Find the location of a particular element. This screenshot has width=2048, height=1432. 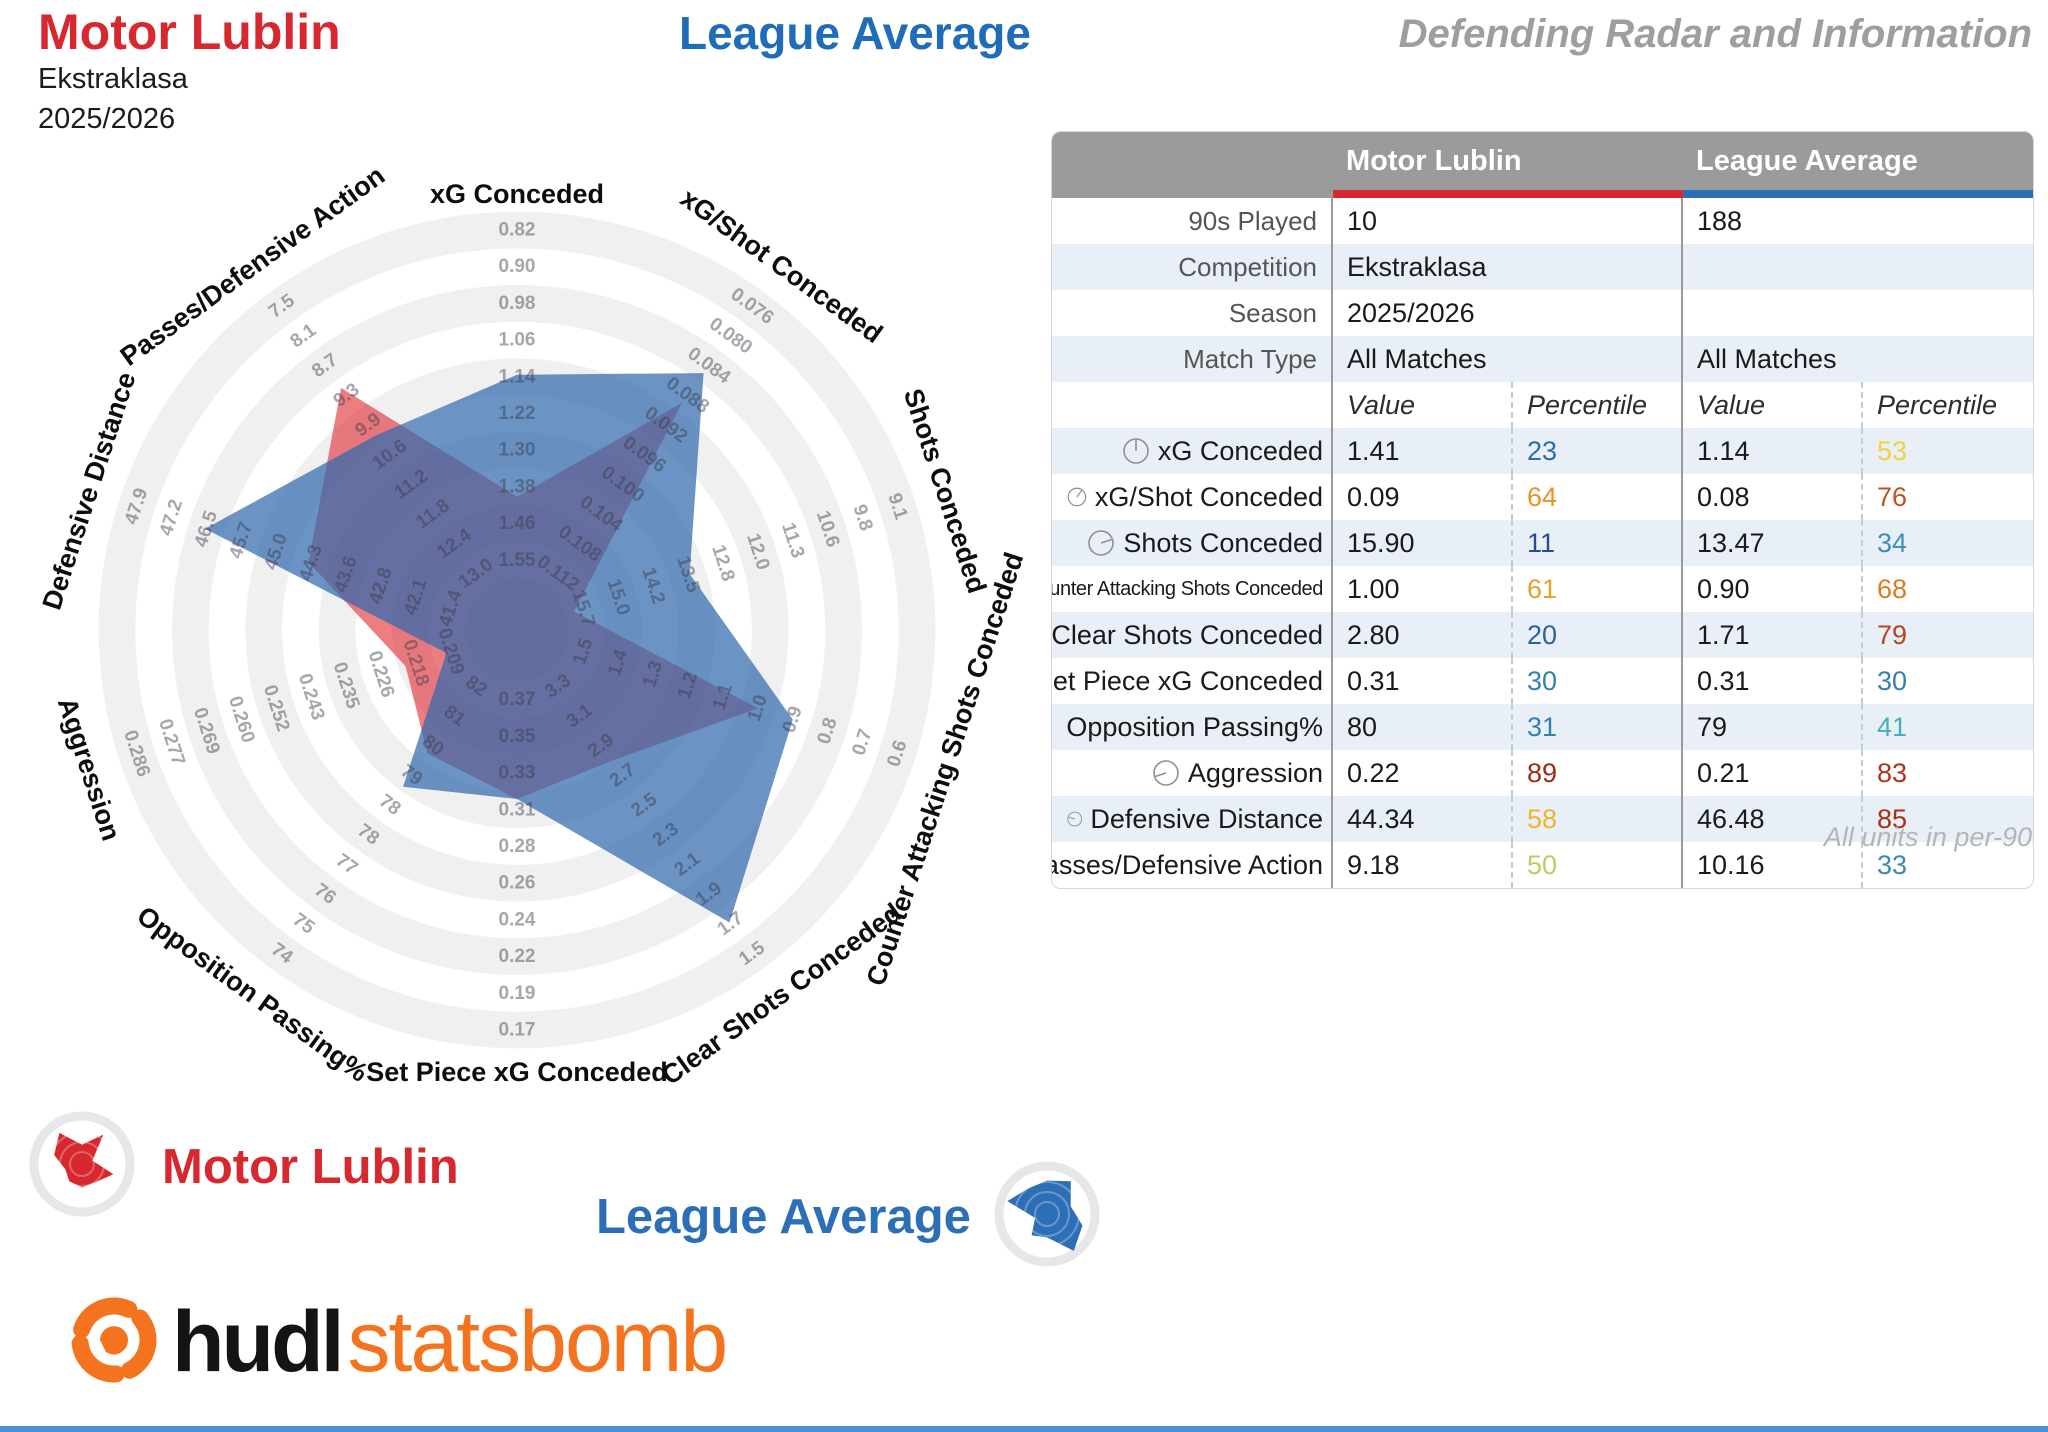

la-value-cell: 1.71 is located at coordinates (1771, 635).